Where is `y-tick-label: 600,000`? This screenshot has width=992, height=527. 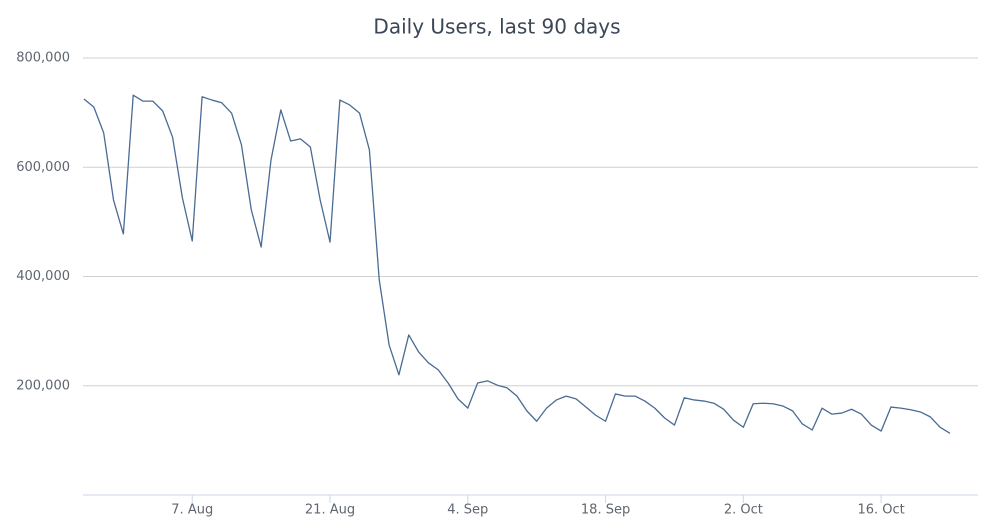 y-tick-label: 600,000 is located at coordinates (43, 167).